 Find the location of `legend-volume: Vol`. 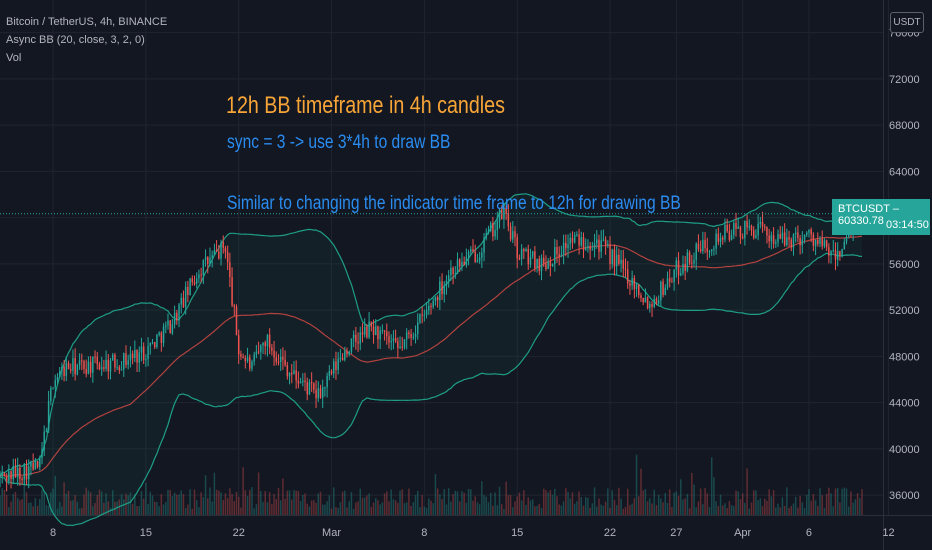

legend-volume: Vol is located at coordinates (14, 58).